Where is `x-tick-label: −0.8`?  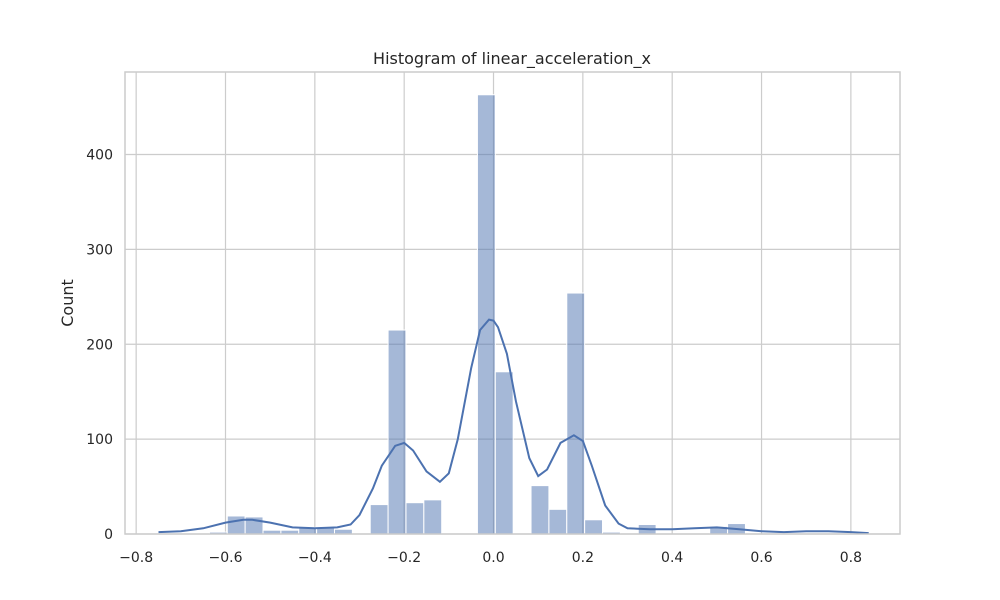
x-tick-label: −0.8 is located at coordinates (136, 558).